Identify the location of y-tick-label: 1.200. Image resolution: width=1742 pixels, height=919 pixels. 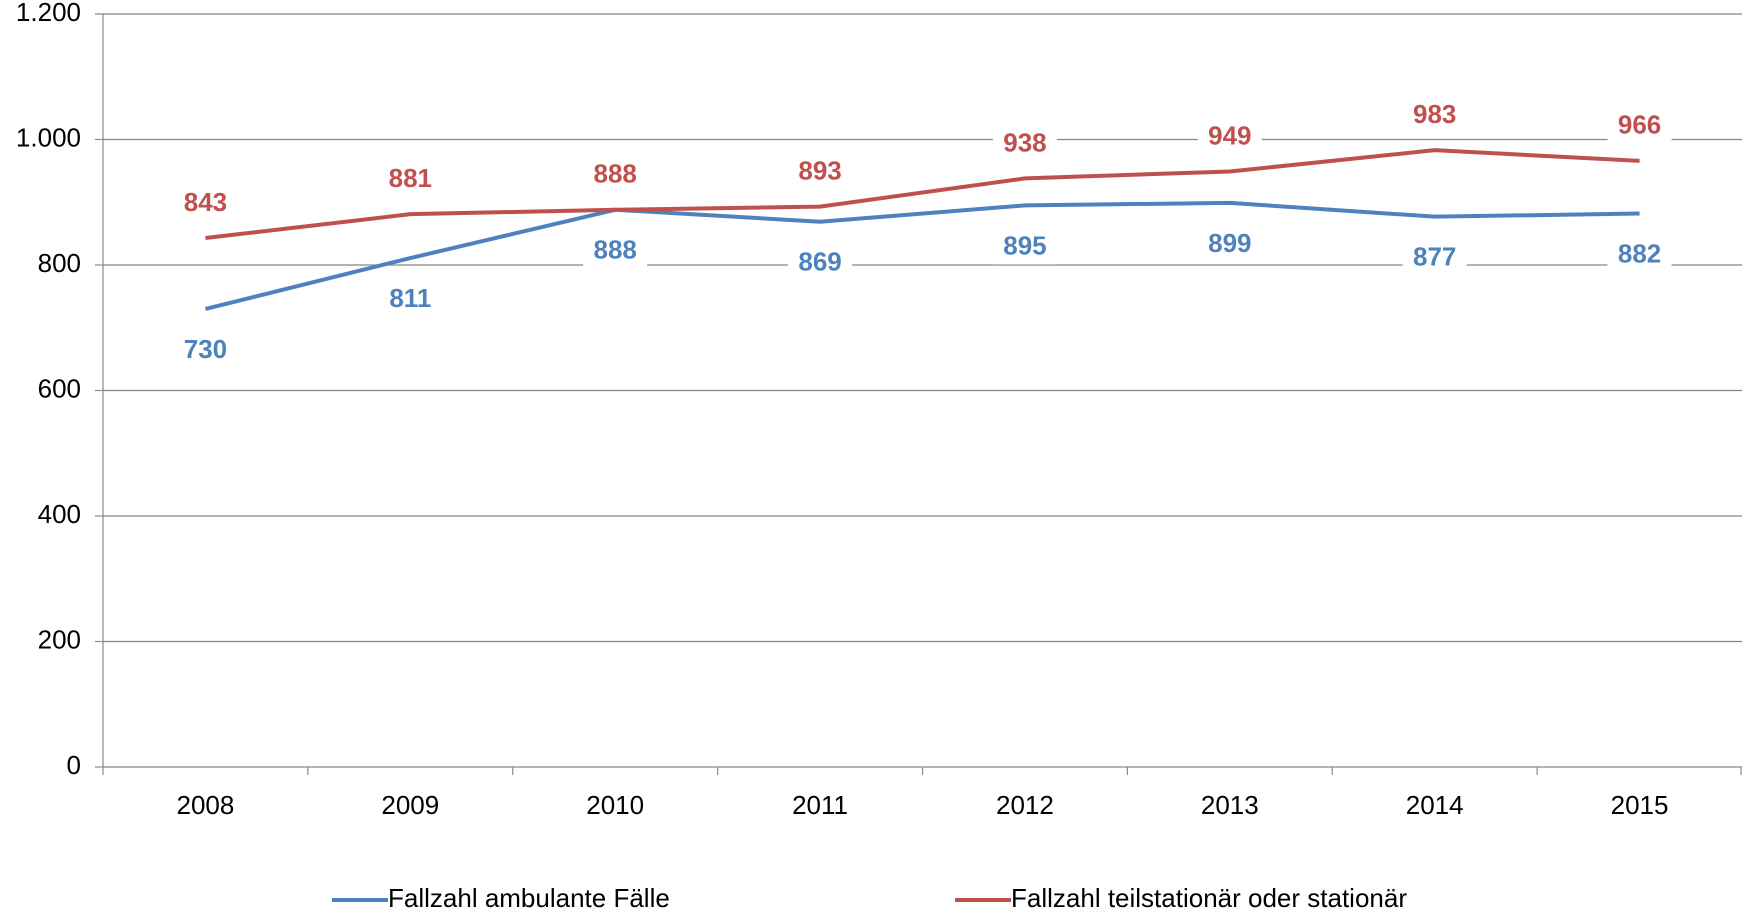
(48, 13).